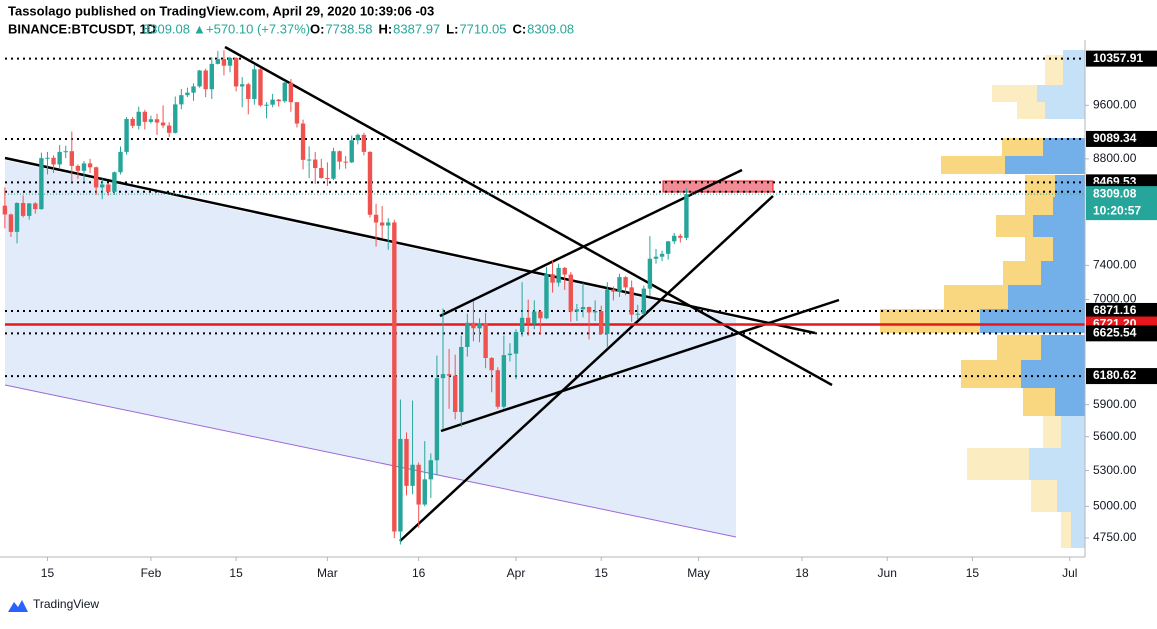 This screenshot has width=1157, height=629. What do you see at coordinates (887, 573) in the screenshot?
I see `x-tick-label: Jun` at bounding box center [887, 573].